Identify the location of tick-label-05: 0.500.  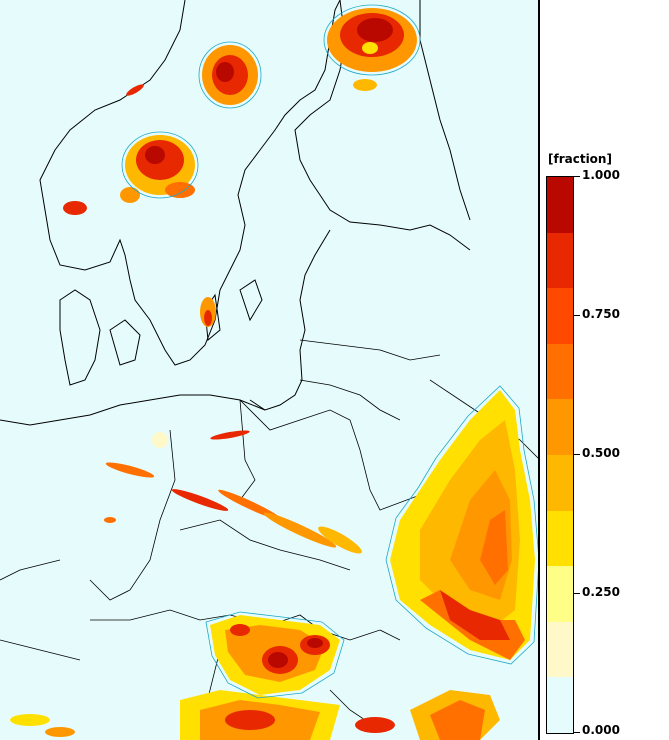
(601, 453).